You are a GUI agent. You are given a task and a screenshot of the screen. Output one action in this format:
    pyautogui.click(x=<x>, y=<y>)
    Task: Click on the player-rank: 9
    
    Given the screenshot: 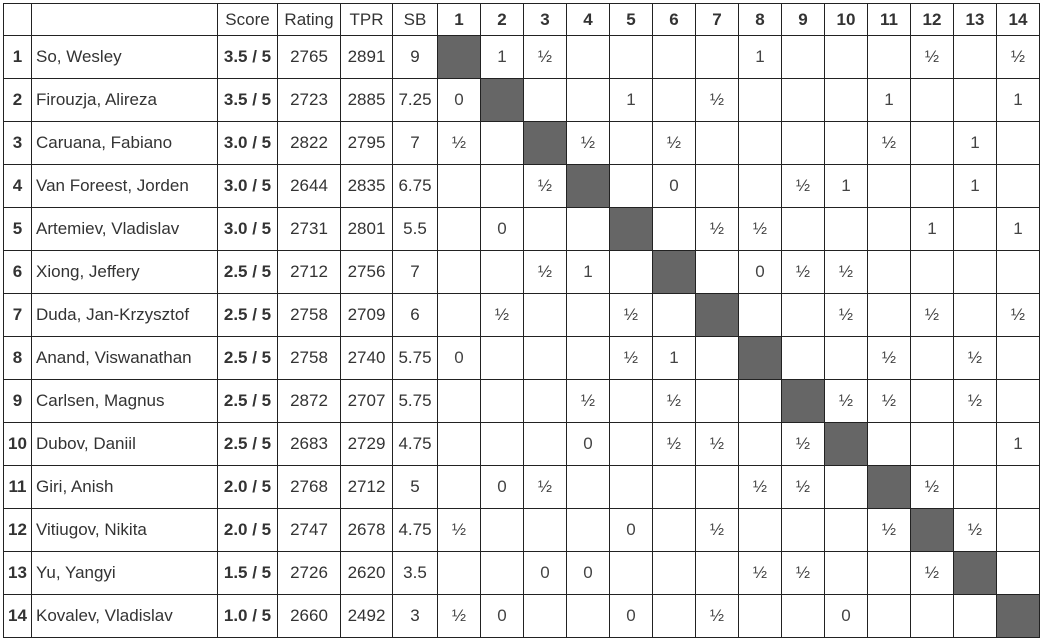 What is the action you would take?
    pyautogui.click(x=17, y=401)
    